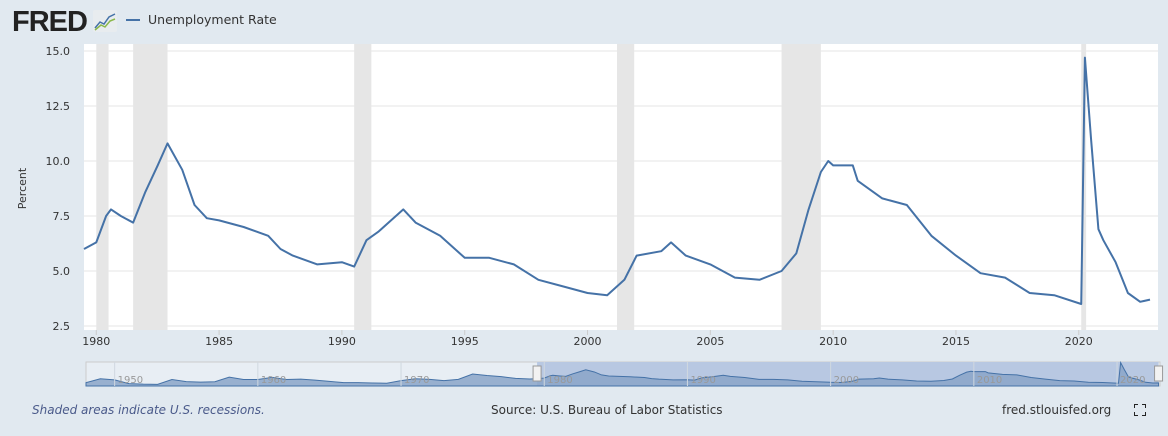 Image resolution: width=1168 pixels, height=436 pixels. I want to click on navigator-tick-label: 2010, so click(989, 380).